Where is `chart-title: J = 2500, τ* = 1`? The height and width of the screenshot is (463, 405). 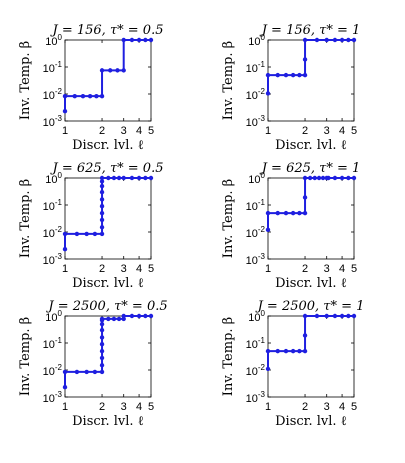 chart-title: J = 2500, τ* = 1 is located at coordinates (310, 306).